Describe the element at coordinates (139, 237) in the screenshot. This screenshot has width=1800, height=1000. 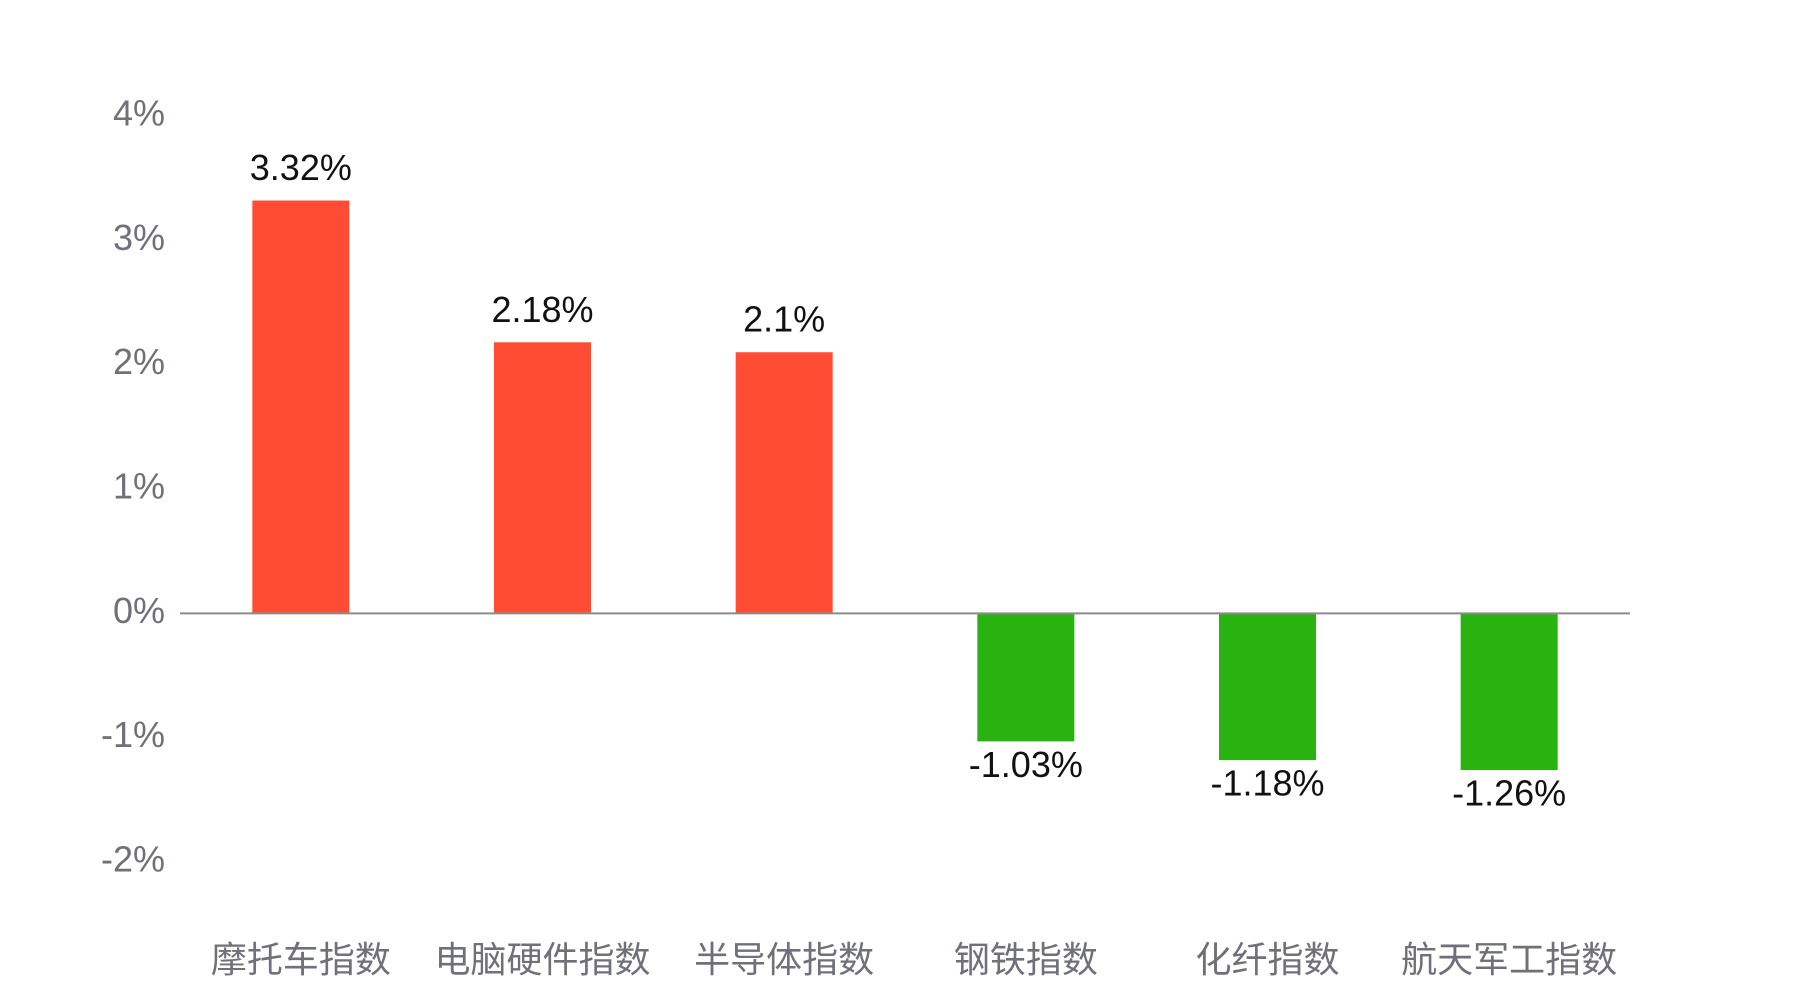
I see `y-tick-label: 3%` at that location.